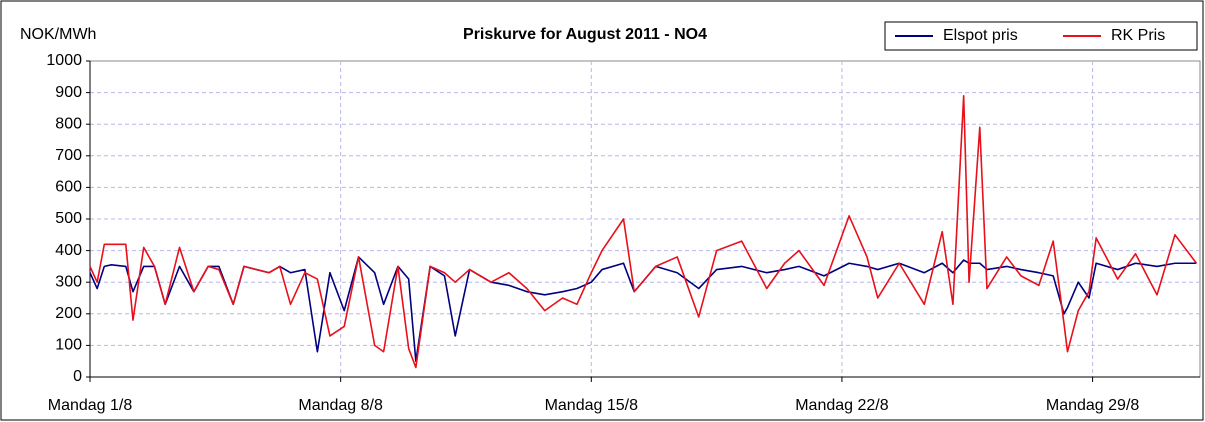  I want to click on y-tick-label: 500, so click(68, 218).